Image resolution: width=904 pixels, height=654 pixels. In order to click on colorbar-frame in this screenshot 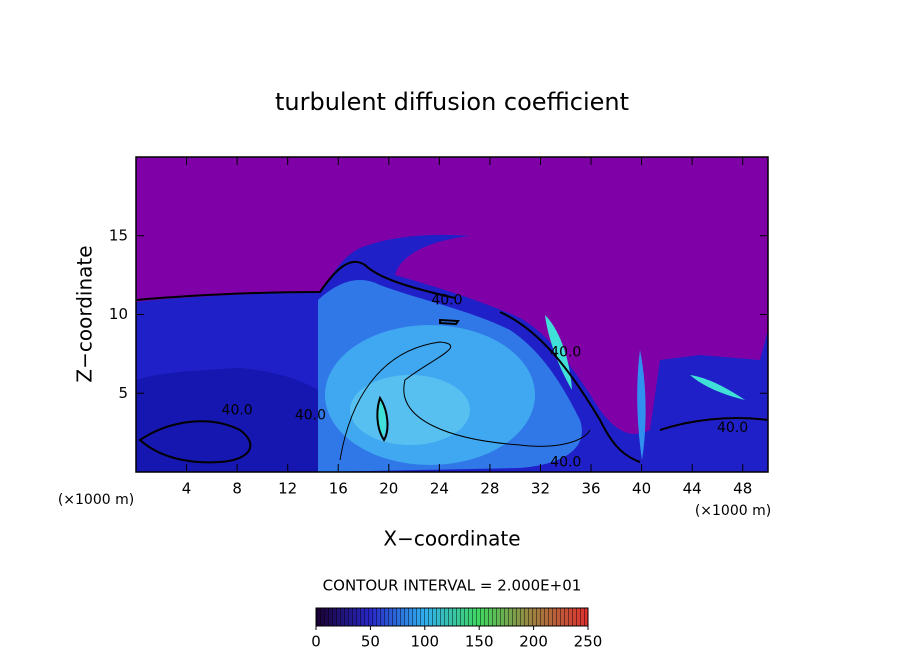, I will do `click(452, 617)`.